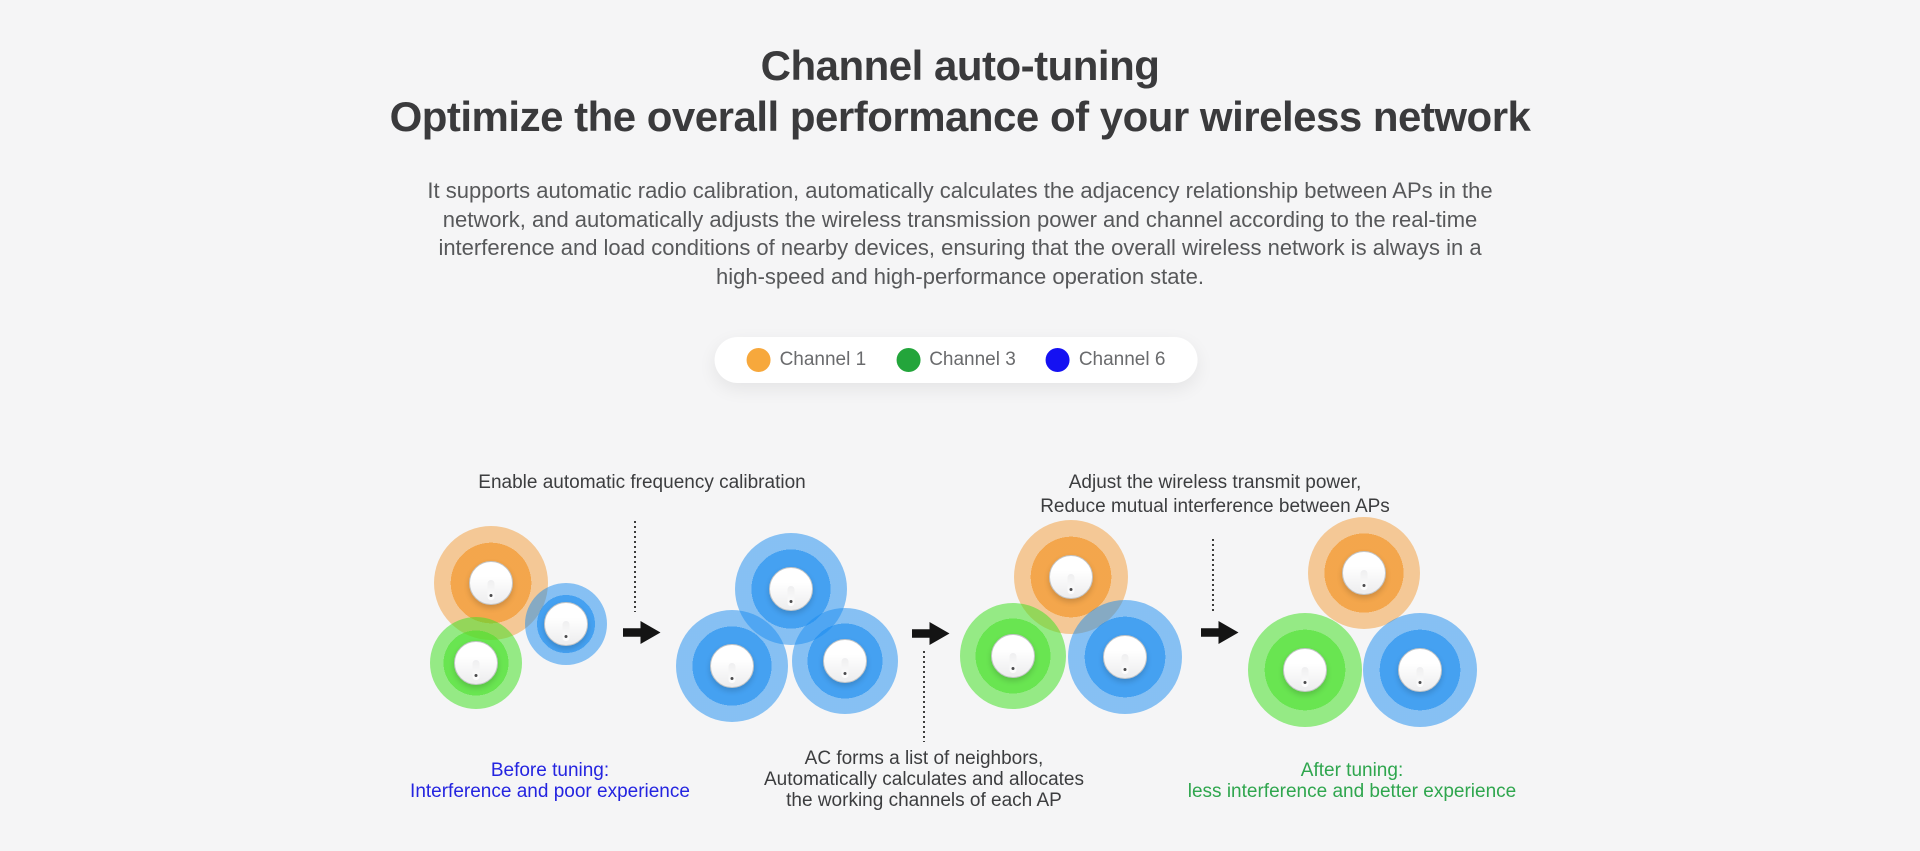 This screenshot has width=1920, height=851. I want to click on legend-item: Channel 6, so click(1105, 360).